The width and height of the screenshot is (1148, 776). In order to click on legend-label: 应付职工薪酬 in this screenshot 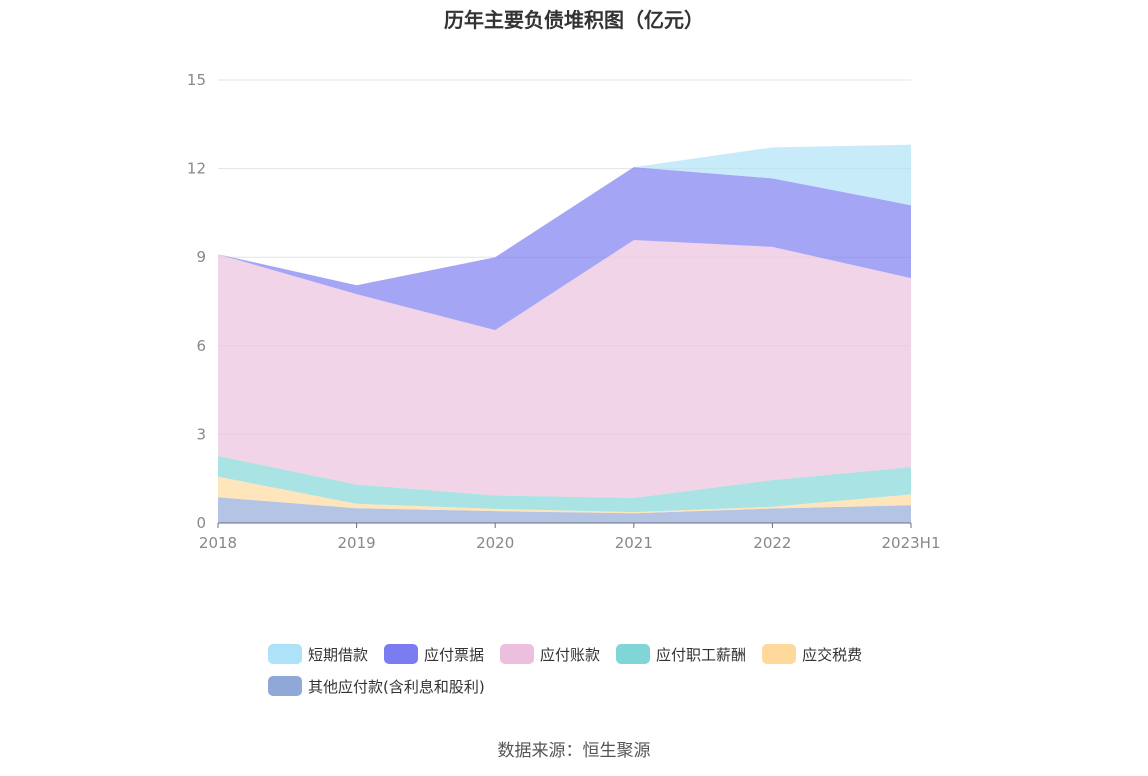, I will do `click(701, 654)`.